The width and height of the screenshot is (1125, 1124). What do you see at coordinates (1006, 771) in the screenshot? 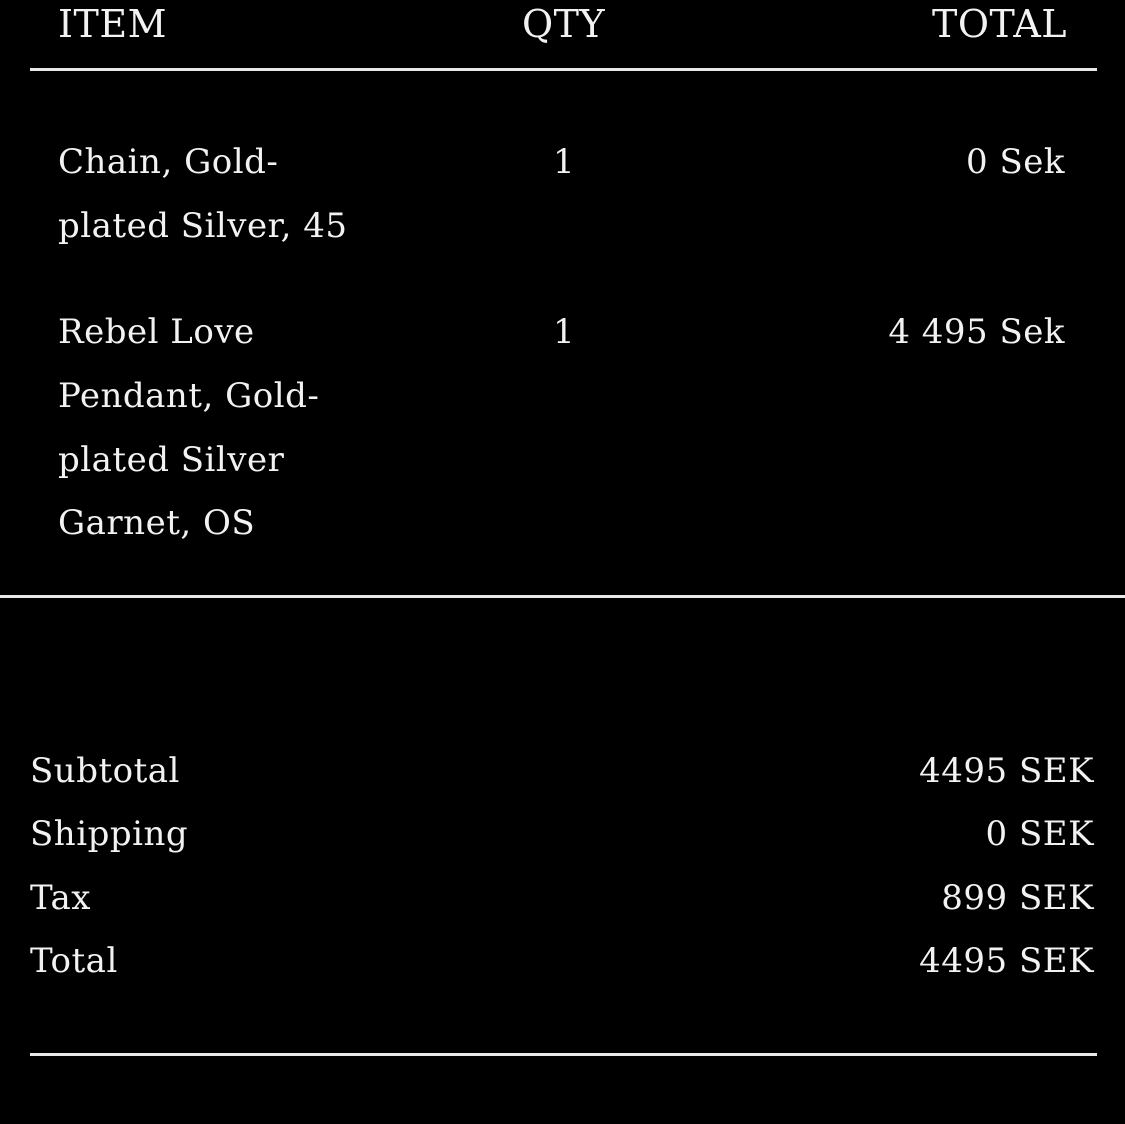
I see `summary-value-subtotal: 4495 SEK` at bounding box center [1006, 771].